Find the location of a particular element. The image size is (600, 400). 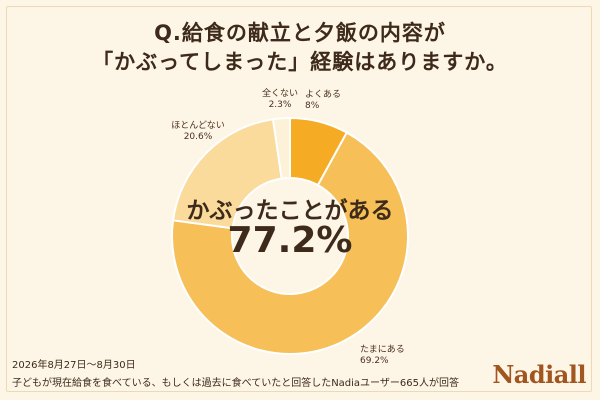

slice-value-3: 2.3% is located at coordinates (280, 105).